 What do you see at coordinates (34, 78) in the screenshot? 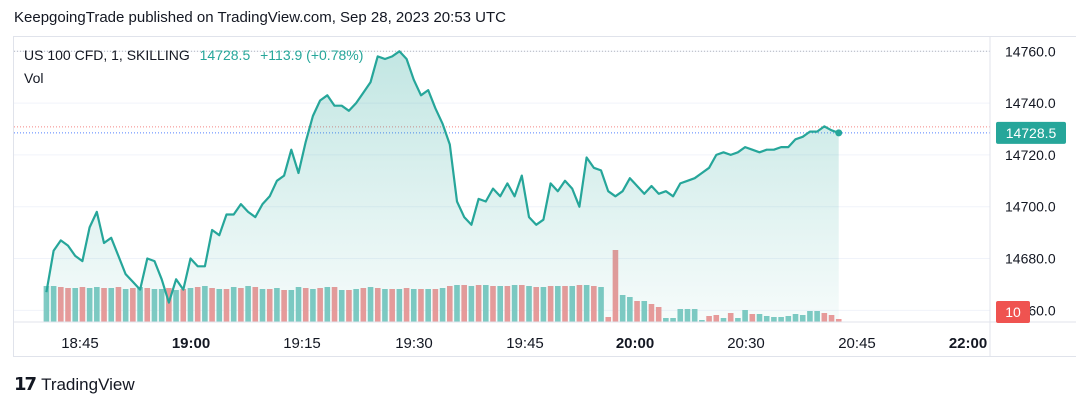
I see `volume-indicator-label: Vol` at bounding box center [34, 78].